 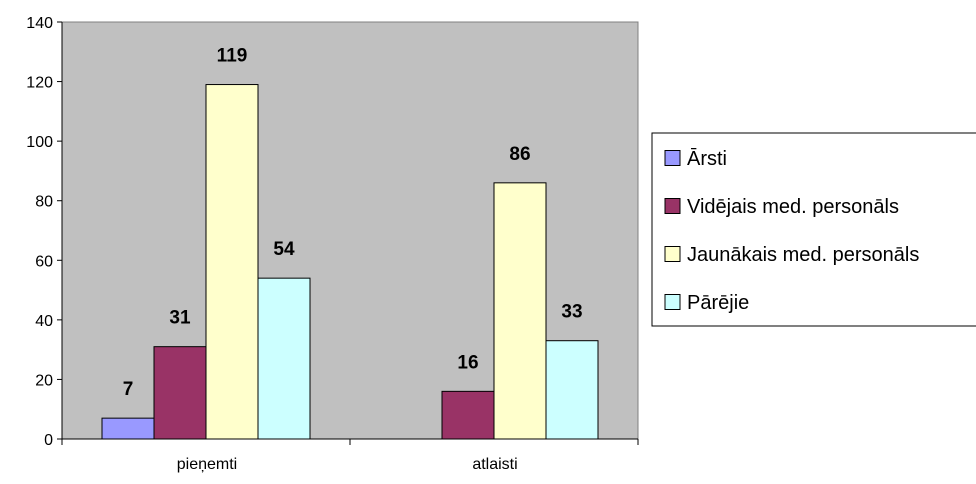 What do you see at coordinates (39, 23) in the screenshot?
I see `y-tick-label: 140` at bounding box center [39, 23].